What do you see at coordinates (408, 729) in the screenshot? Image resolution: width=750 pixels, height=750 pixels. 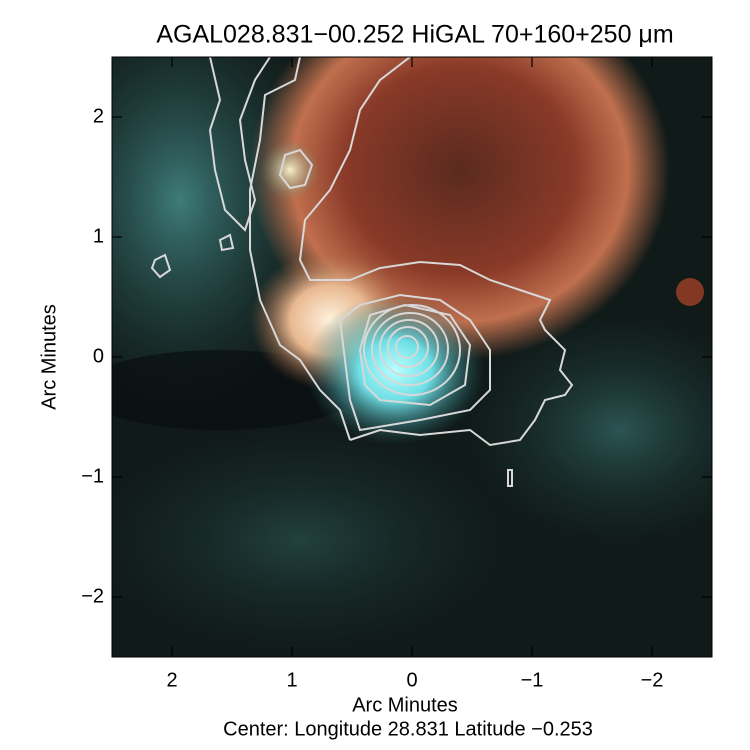 I see `subtitle: Center: Longitude 28.831 Latitude −0.253` at bounding box center [408, 729].